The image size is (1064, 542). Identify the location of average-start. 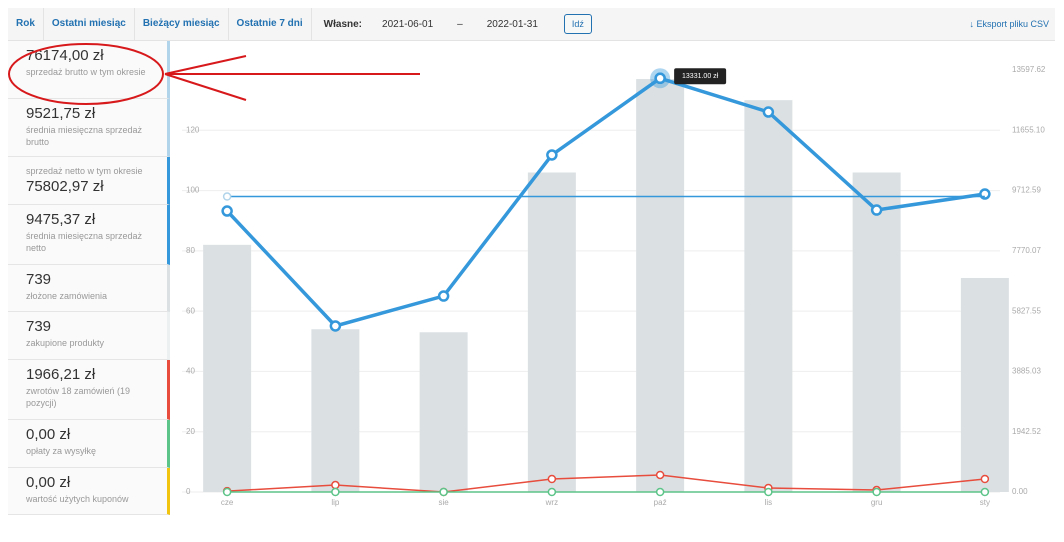
(227, 196).